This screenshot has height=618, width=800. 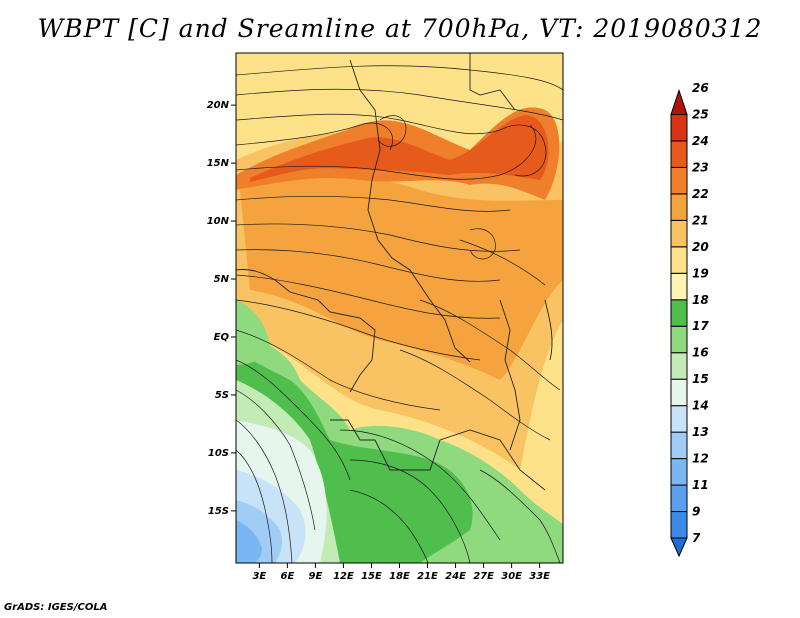 What do you see at coordinates (700, 300) in the screenshot?
I see `colorbar-label: 18` at bounding box center [700, 300].